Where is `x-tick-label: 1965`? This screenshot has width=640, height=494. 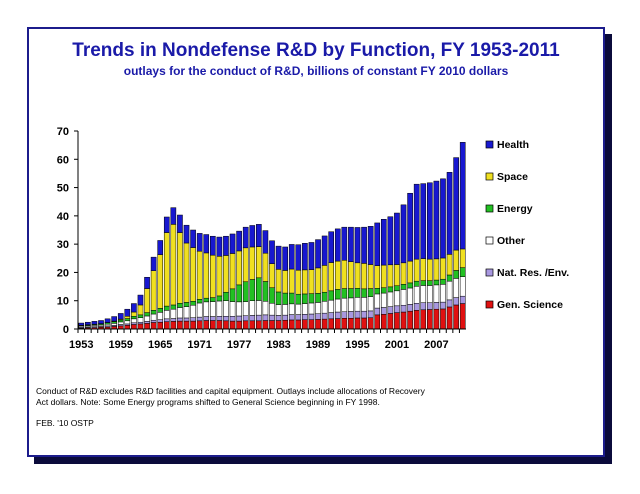
x-tick-label: 1965 is located at coordinates (160, 345).